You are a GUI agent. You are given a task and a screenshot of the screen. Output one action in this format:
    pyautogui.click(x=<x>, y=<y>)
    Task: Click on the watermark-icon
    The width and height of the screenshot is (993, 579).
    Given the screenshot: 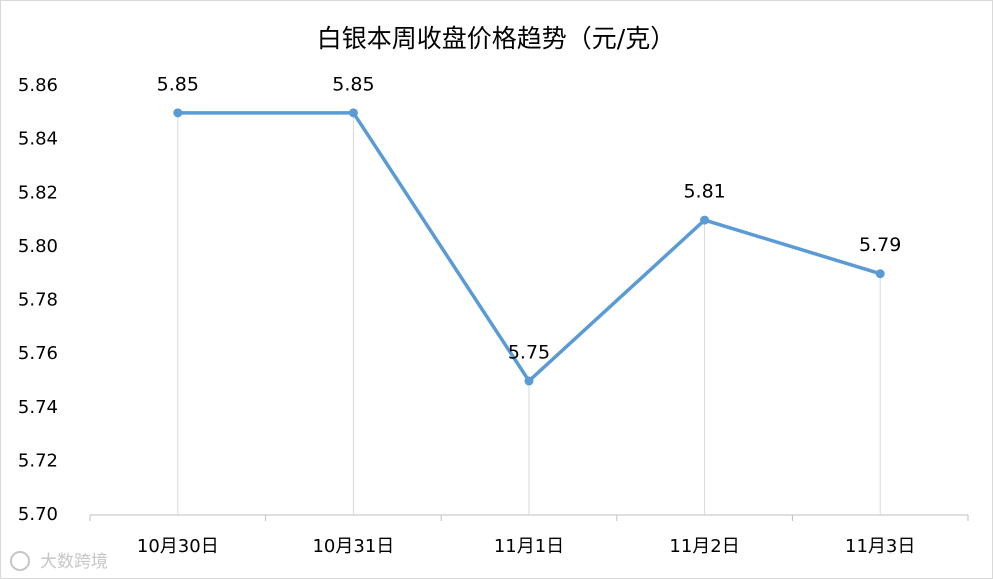 What is the action you would take?
    pyautogui.click(x=20, y=561)
    